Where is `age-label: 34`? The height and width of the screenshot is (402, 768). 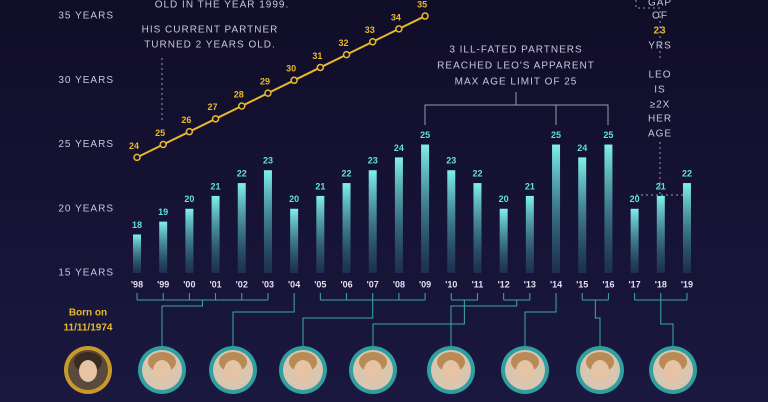 age-label: 34 is located at coordinates (396, 17).